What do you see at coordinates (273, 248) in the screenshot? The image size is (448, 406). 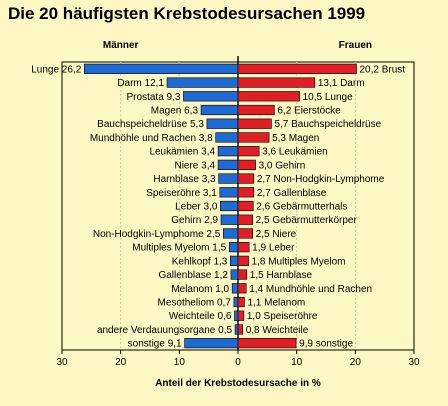 I see `label-frauen-leber: 1,9 Leber` at bounding box center [273, 248].